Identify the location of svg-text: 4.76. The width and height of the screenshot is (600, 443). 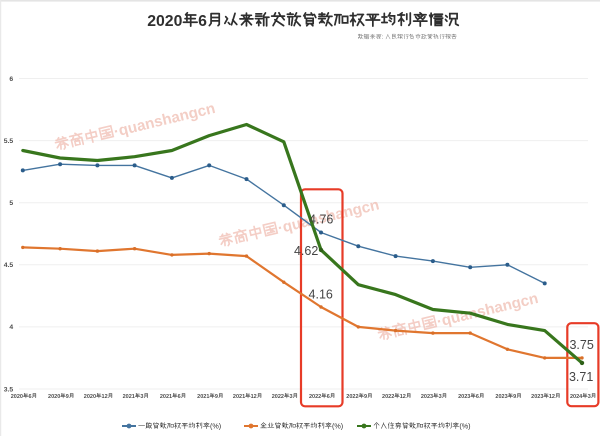
(321, 220).